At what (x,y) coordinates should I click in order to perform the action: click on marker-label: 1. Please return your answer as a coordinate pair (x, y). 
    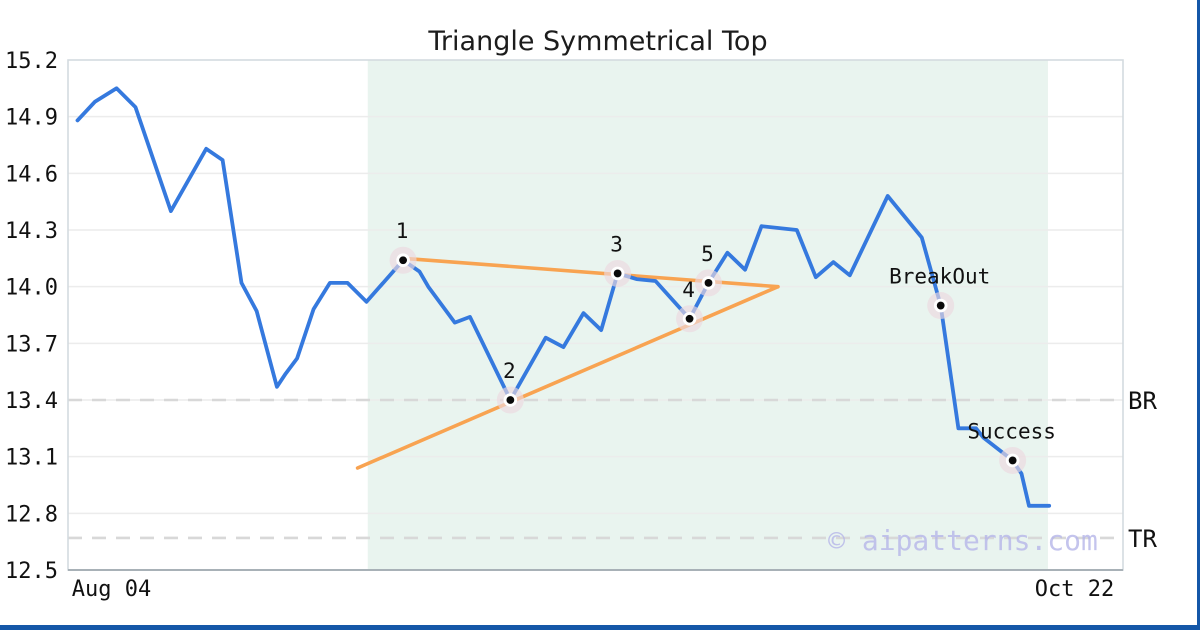
    Looking at the image, I should click on (402, 231).